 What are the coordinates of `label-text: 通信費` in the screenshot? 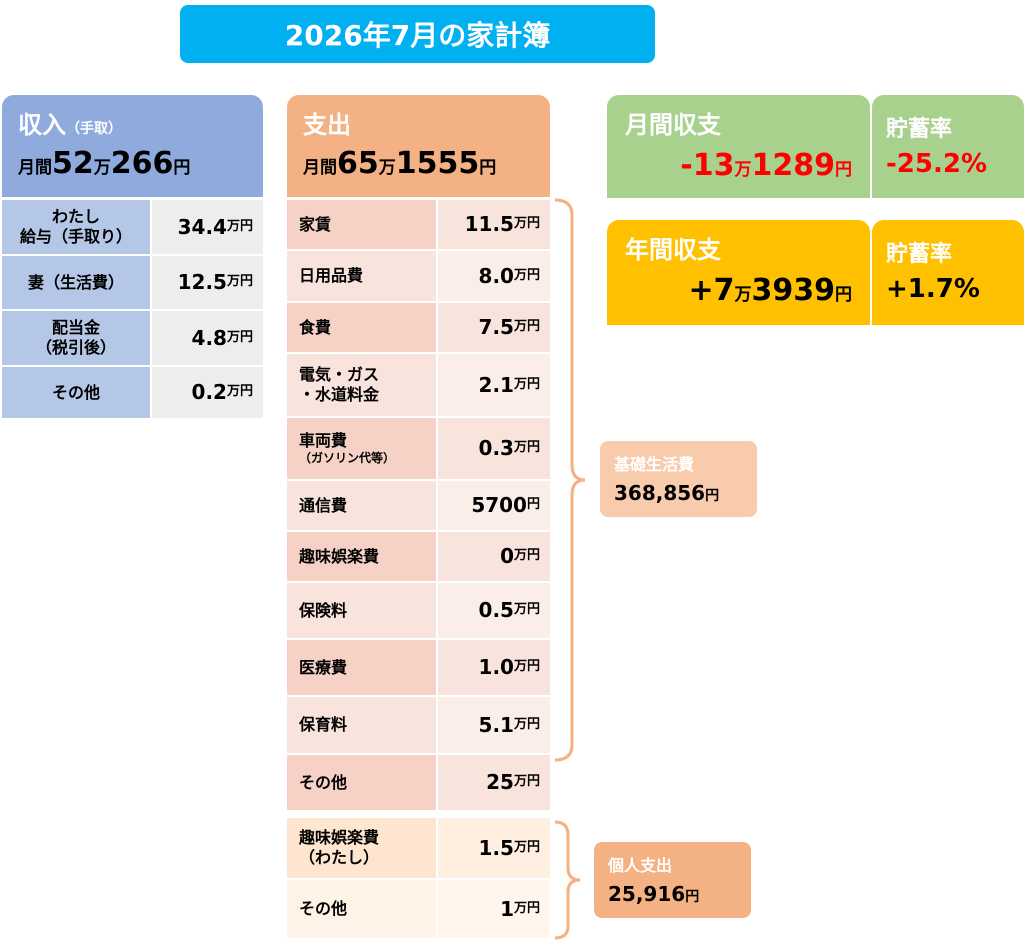 It's located at (323, 505).